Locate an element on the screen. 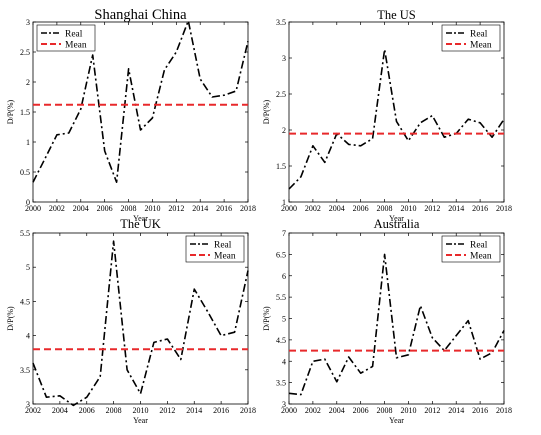 Image resolution: width=541 pixels, height=435 pixels. y-tick-label: 7 is located at coordinates (284, 233).